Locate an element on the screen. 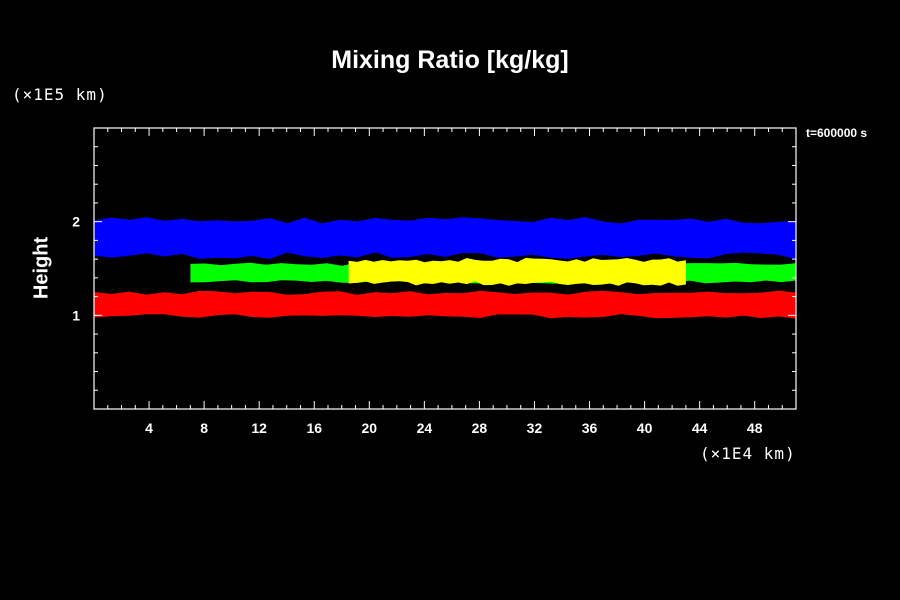  y-tick-label: 2 is located at coordinates (76, 222).